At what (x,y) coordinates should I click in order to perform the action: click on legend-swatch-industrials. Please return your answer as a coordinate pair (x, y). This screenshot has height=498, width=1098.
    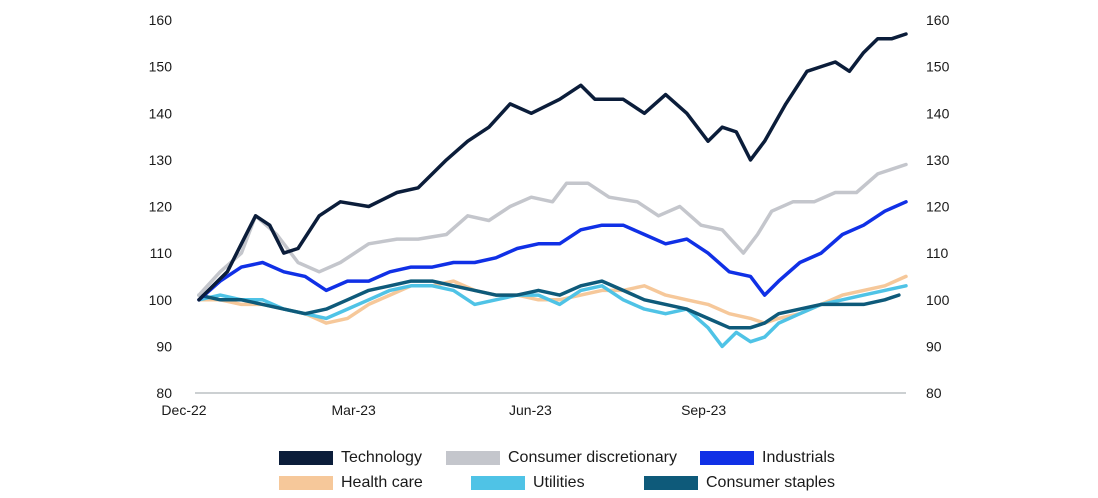
    Looking at the image, I should click on (727, 458).